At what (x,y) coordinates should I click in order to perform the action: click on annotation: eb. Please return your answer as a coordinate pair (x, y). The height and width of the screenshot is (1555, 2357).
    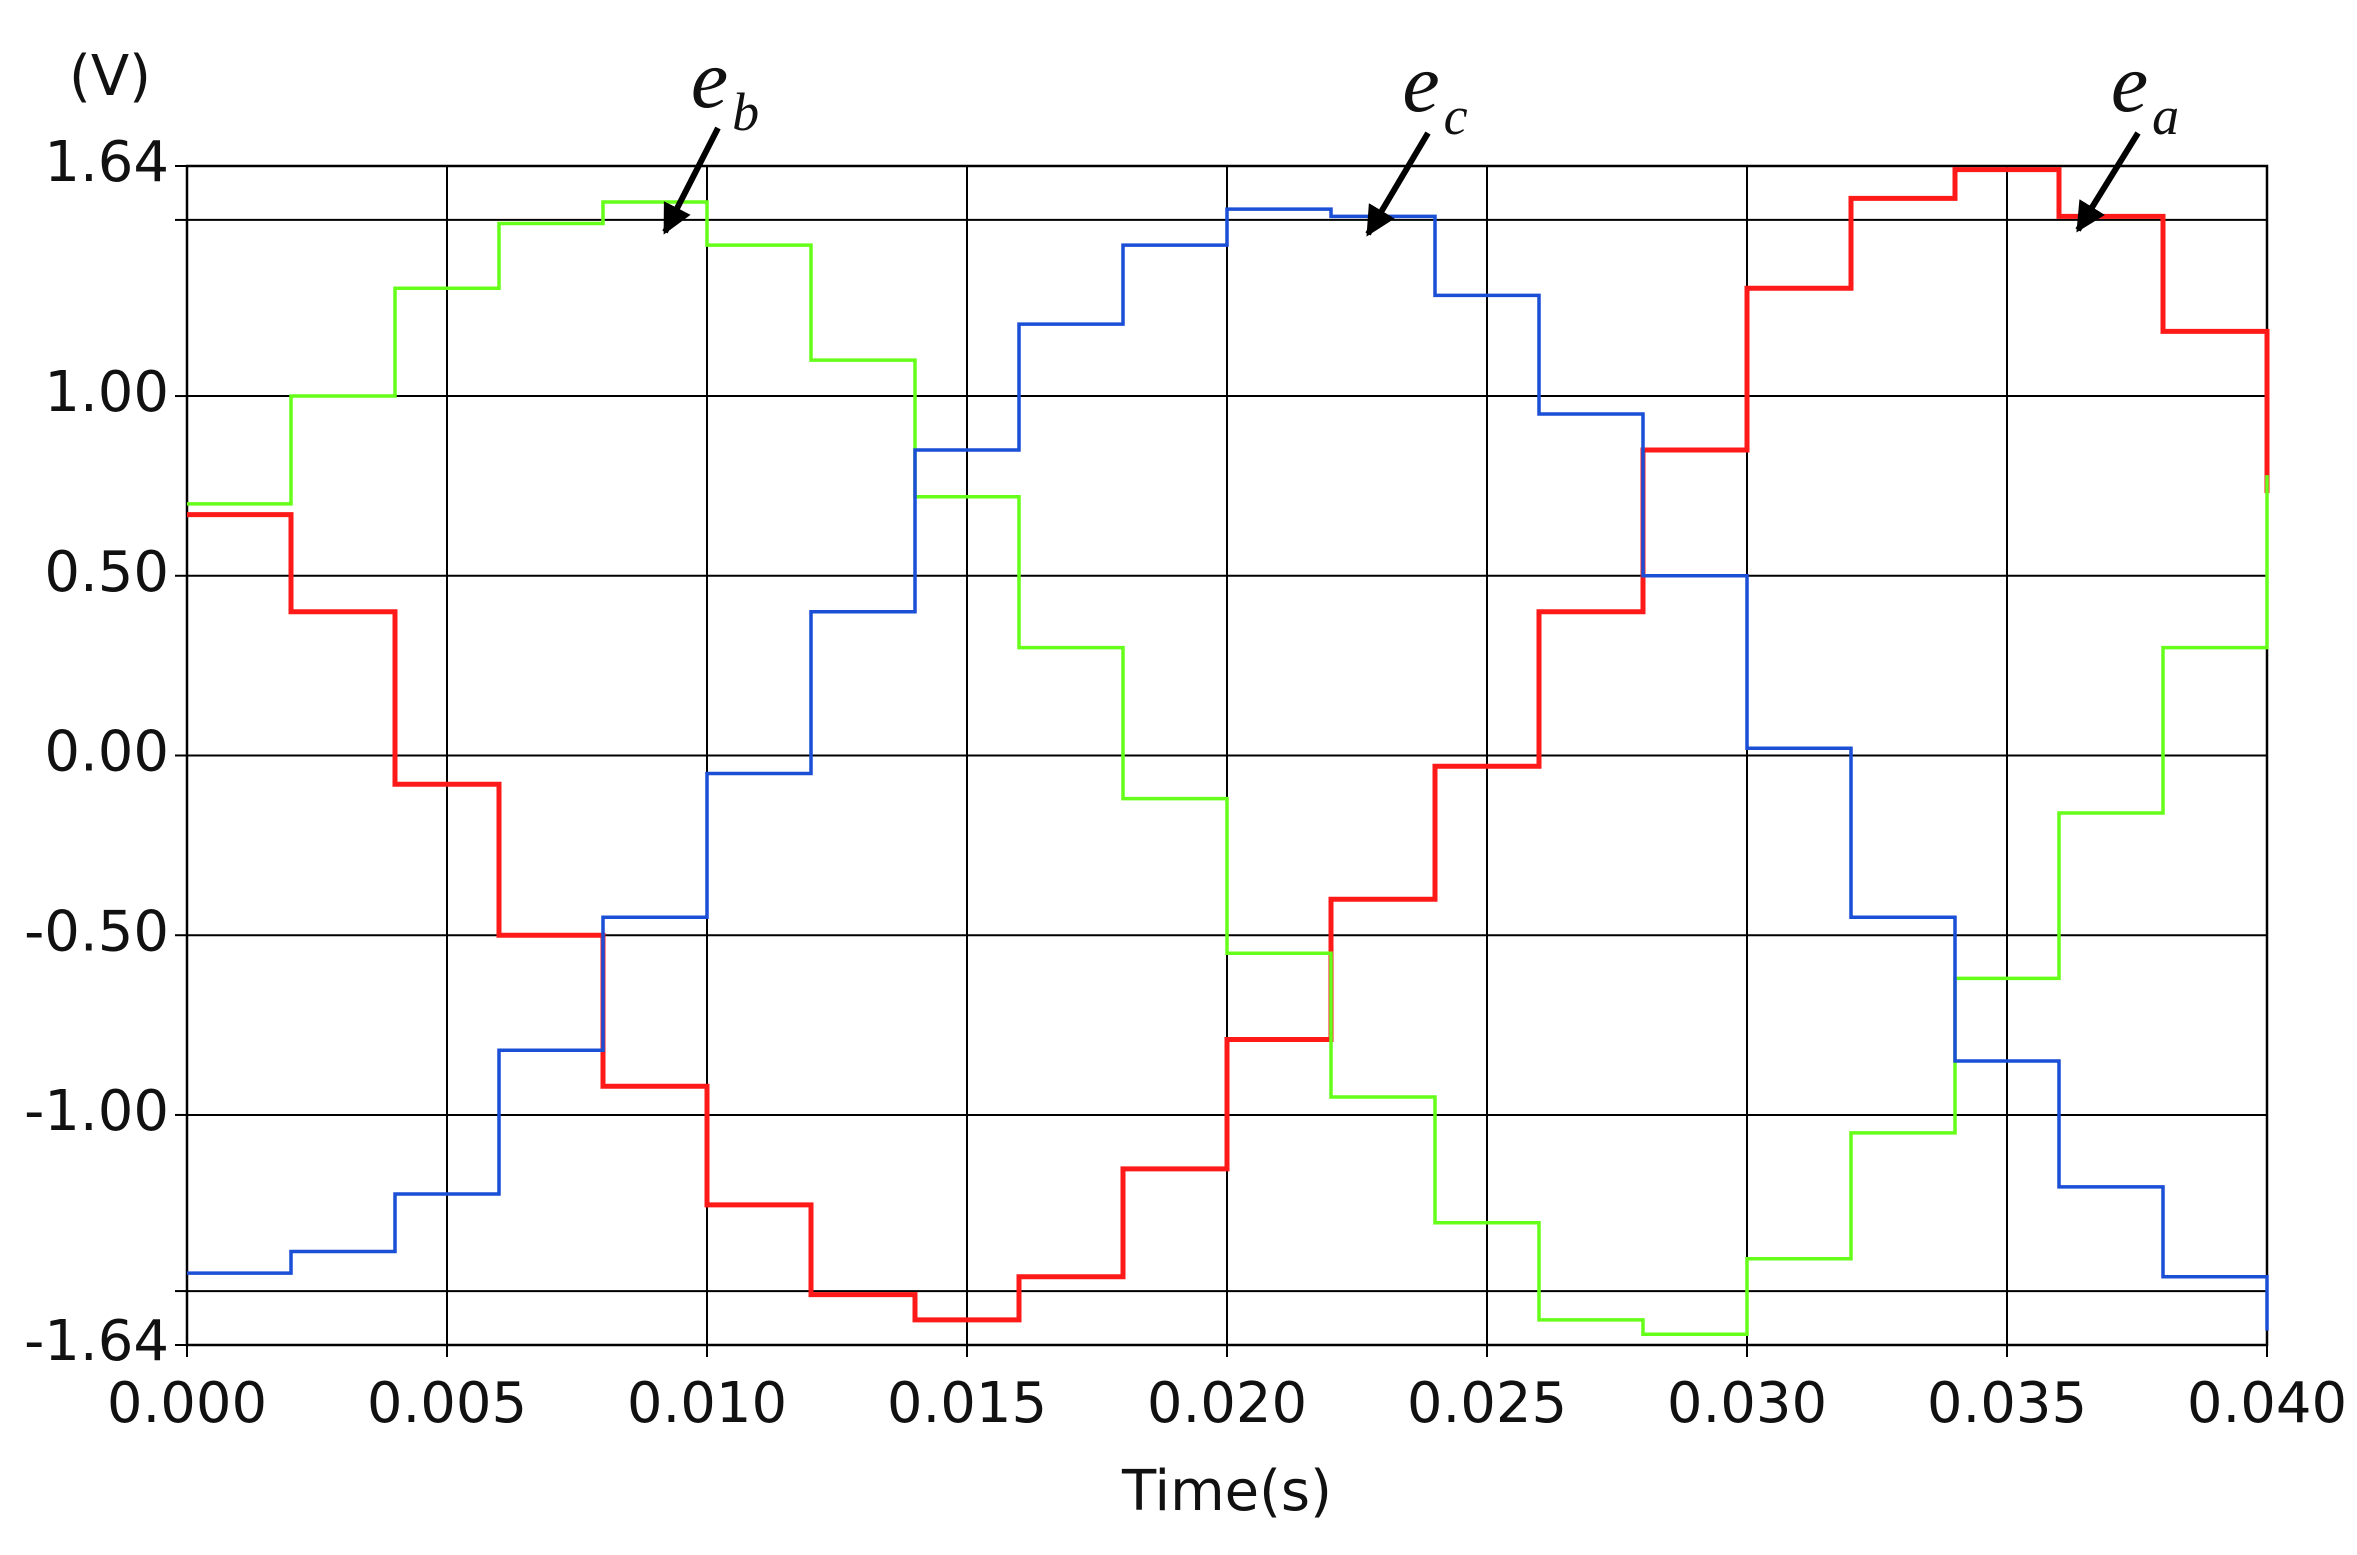
    Looking at the image, I should click on (725, 87).